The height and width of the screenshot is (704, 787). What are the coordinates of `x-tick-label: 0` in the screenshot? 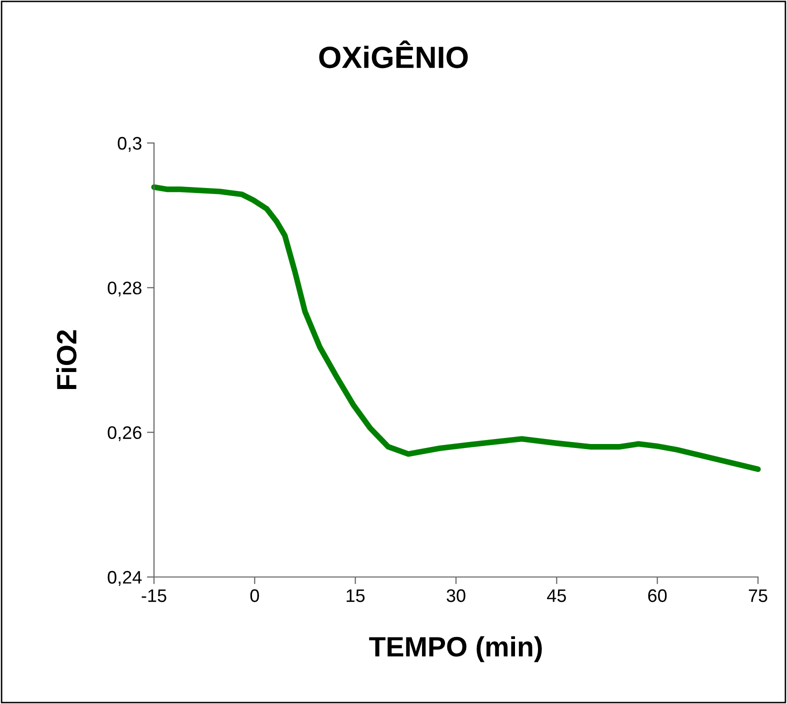 It's located at (254, 595).